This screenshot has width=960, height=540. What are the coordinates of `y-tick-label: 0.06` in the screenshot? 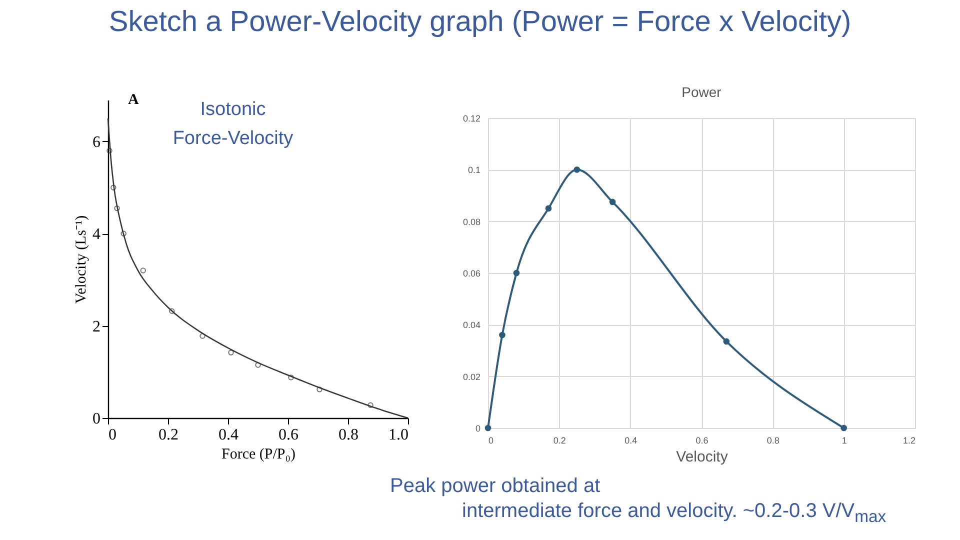 It's located at (471, 273).